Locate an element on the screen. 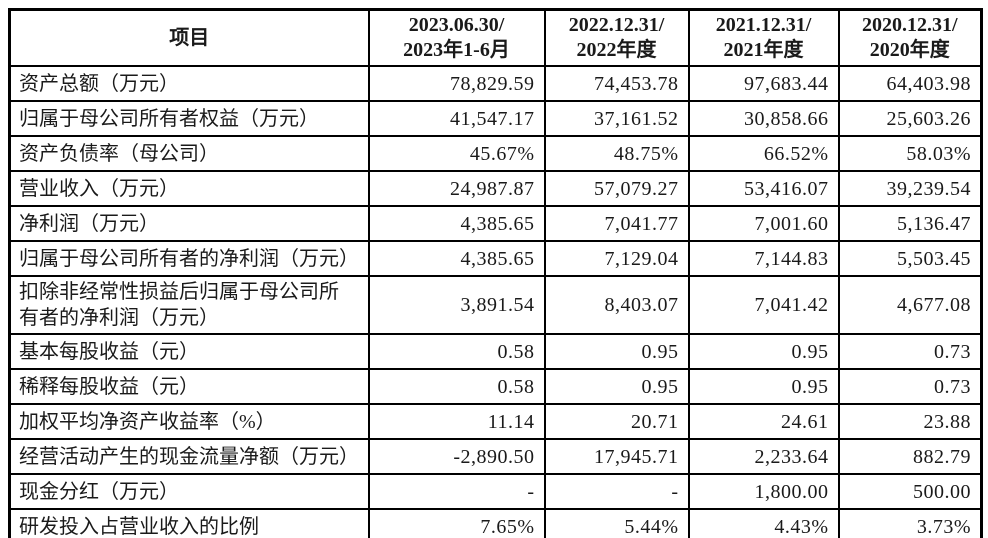 The image size is (988, 538). value-cell: 3,891.54 is located at coordinates (456, 305).